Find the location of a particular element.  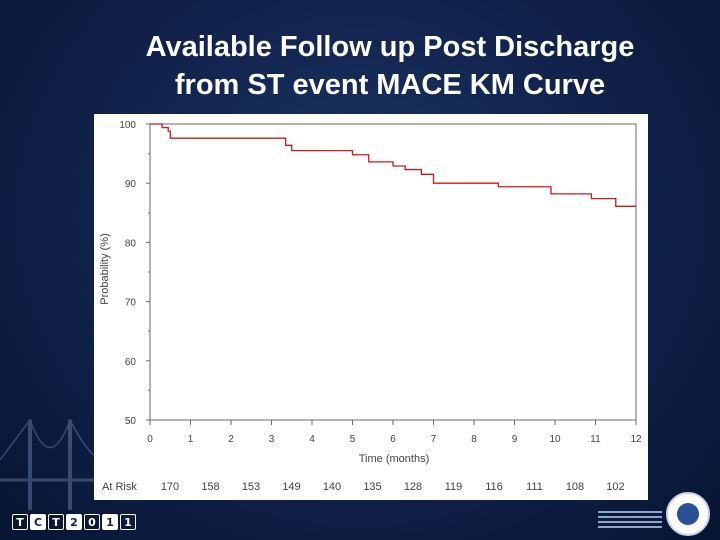

x-tick-label: 4 is located at coordinates (312, 439).